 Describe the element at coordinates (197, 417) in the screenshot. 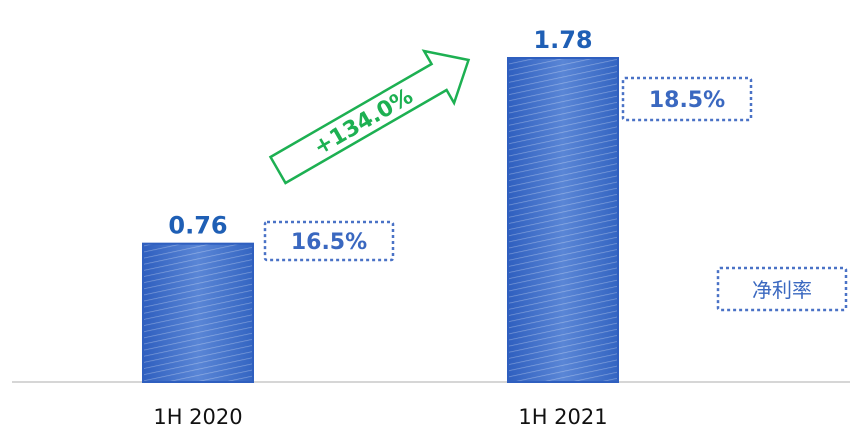

I see `x-tick-label-1: 1H 2020` at that location.